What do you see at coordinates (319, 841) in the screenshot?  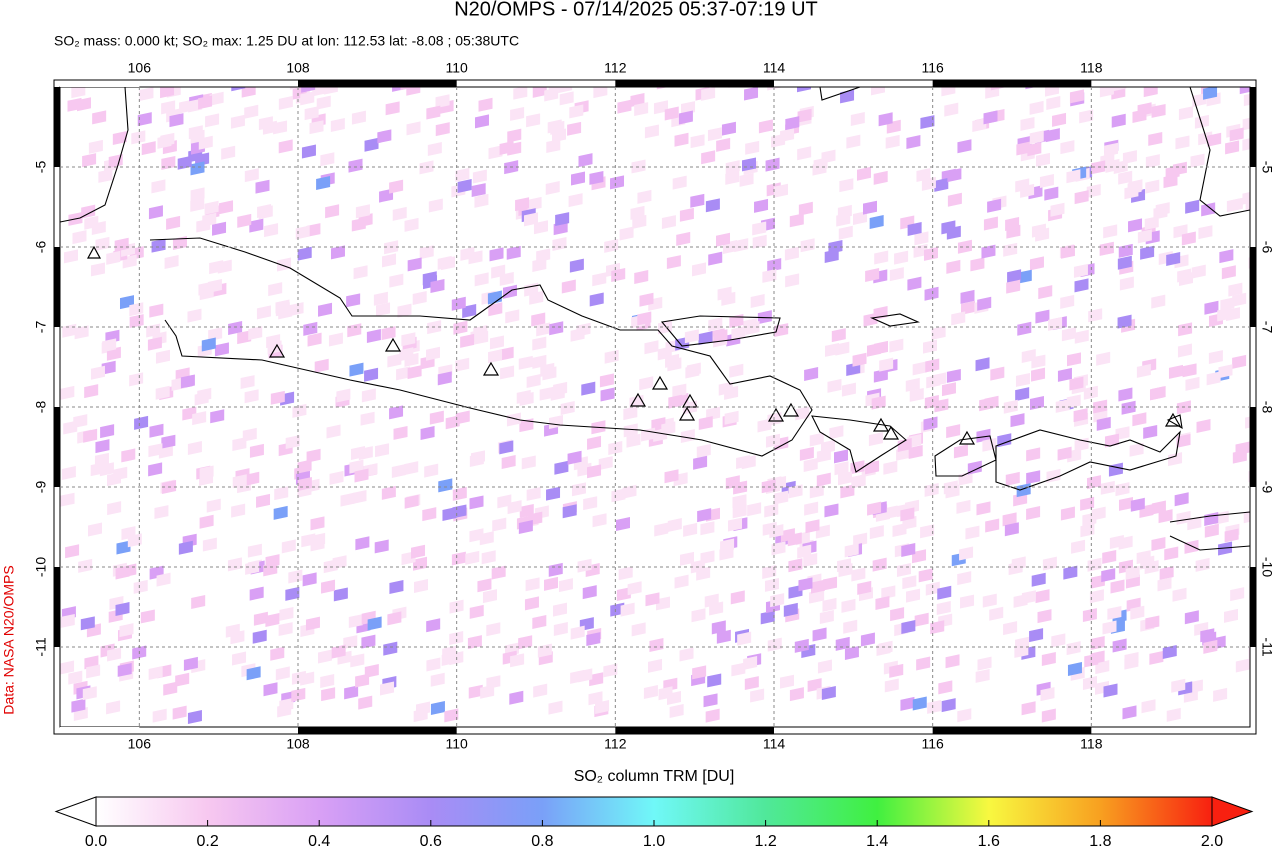 I see `colorbar-tick-label: 0.4` at bounding box center [319, 841].